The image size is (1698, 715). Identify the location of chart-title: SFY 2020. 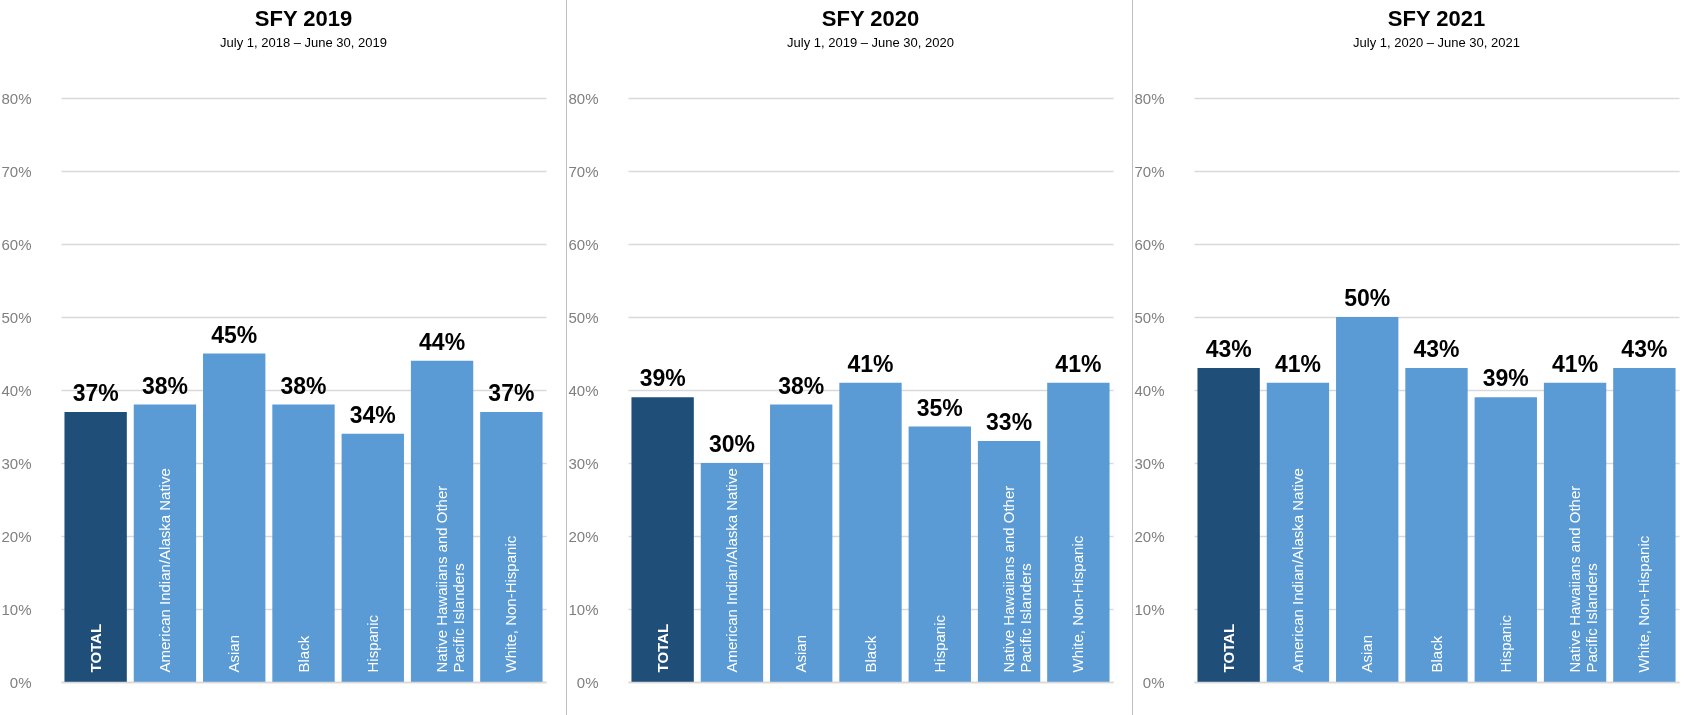
(870, 18).